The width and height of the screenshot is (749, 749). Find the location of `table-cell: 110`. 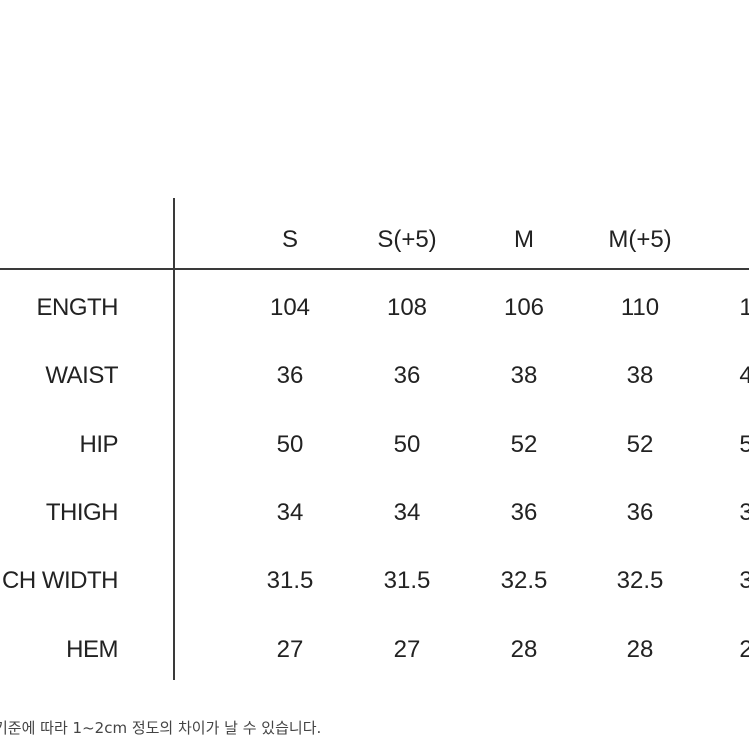

table-cell: 110 is located at coordinates (640, 307).